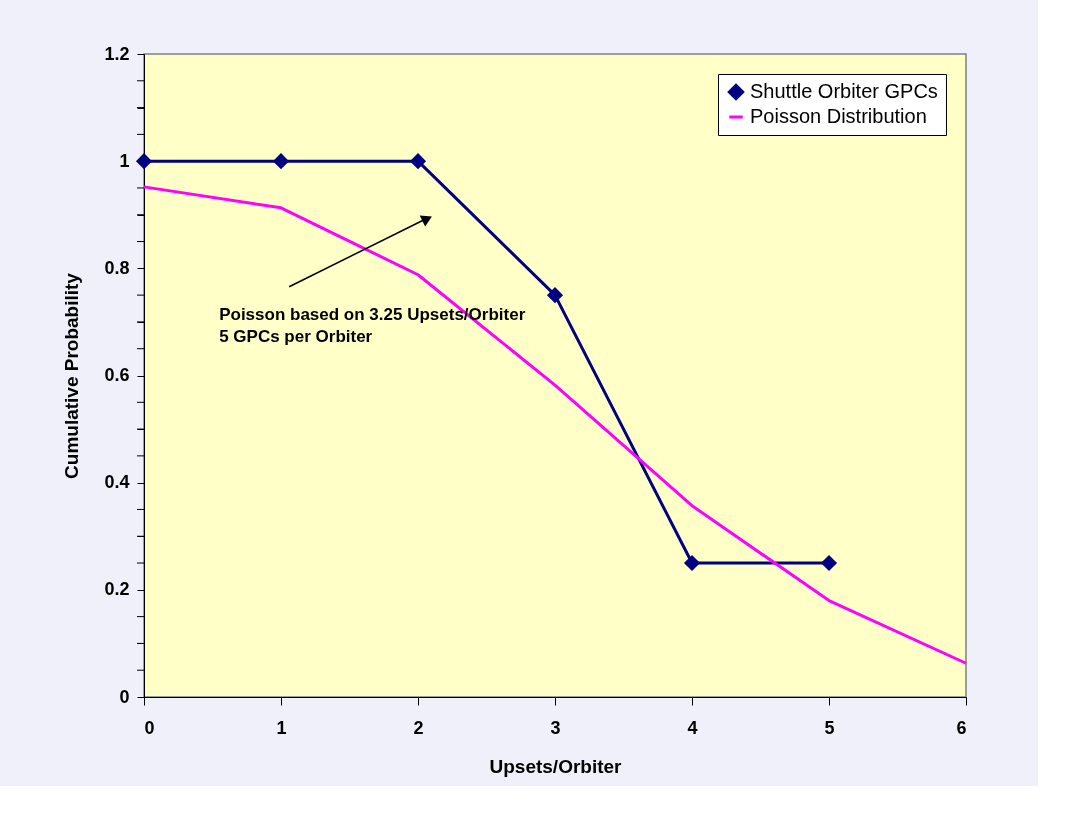 The width and height of the screenshot is (1087, 814). Describe the element at coordinates (117, 589) in the screenshot. I see `y-tick-label: 0.2` at that location.